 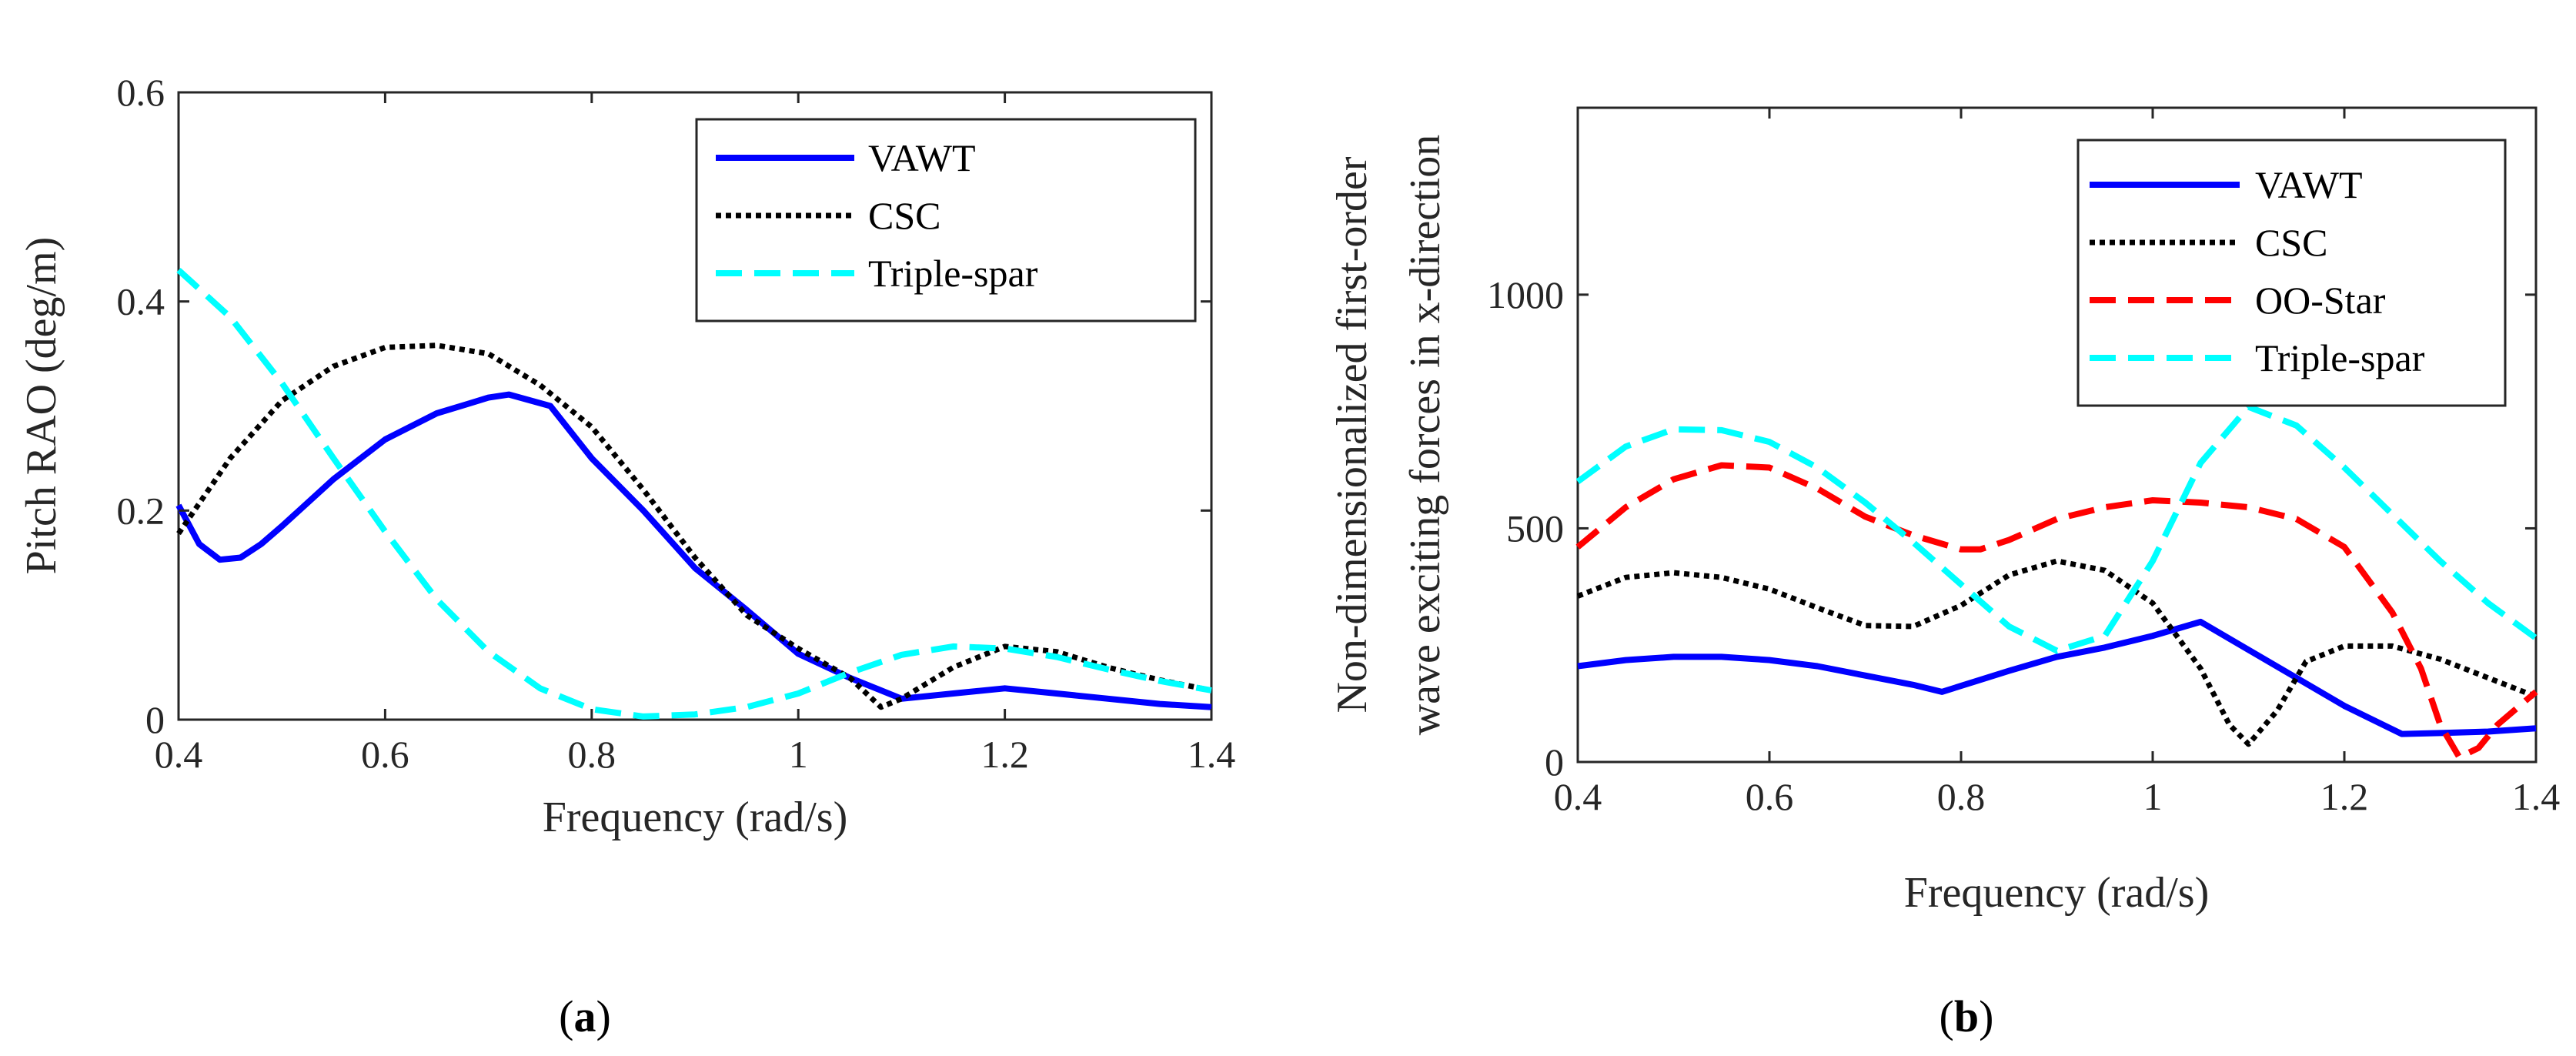 What do you see at coordinates (1986, 1016) in the screenshot?
I see `caption-b-close: )` at bounding box center [1986, 1016].